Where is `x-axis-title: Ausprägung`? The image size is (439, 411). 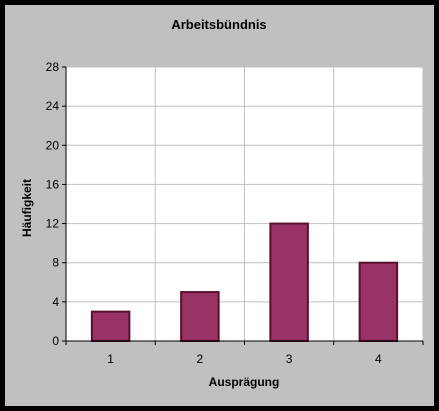
x-axis-title: Ausprägung is located at coordinates (244, 382).